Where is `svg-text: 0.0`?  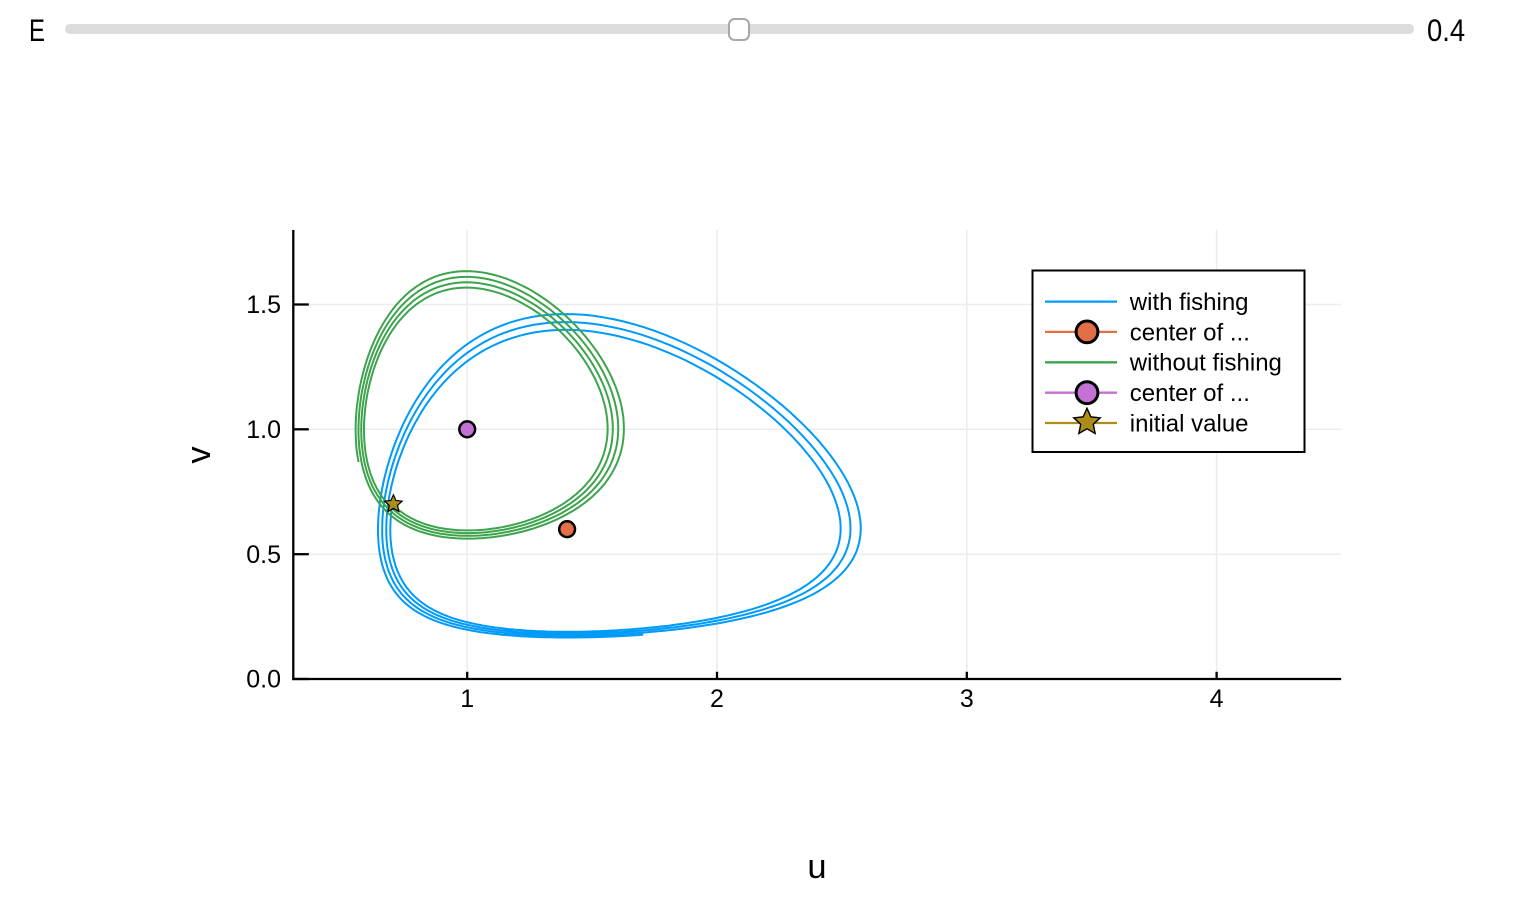
svg-text: 0.0 is located at coordinates (263, 679).